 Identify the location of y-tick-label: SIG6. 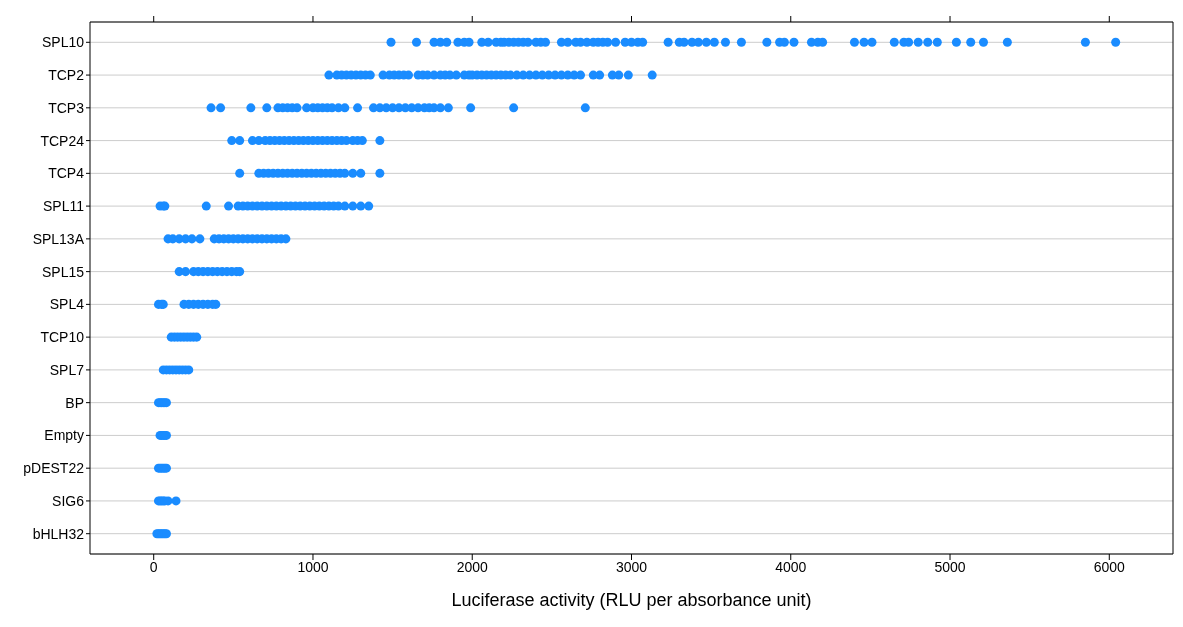
(68, 500).